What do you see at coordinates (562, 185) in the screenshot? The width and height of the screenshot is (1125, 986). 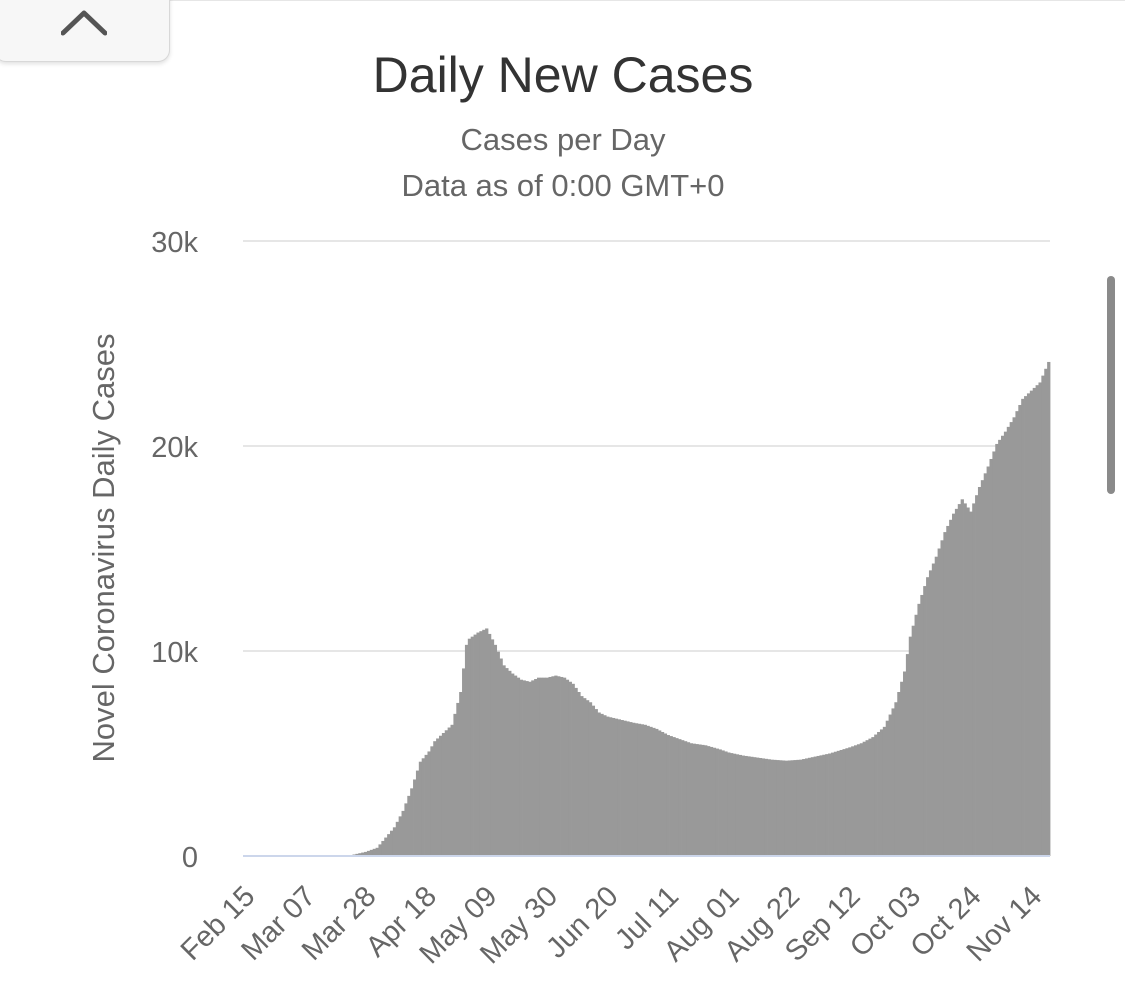 I see `chart-subtitle-line-2: Data as of 0:00 GMT+0` at bounding box center [562, 185].